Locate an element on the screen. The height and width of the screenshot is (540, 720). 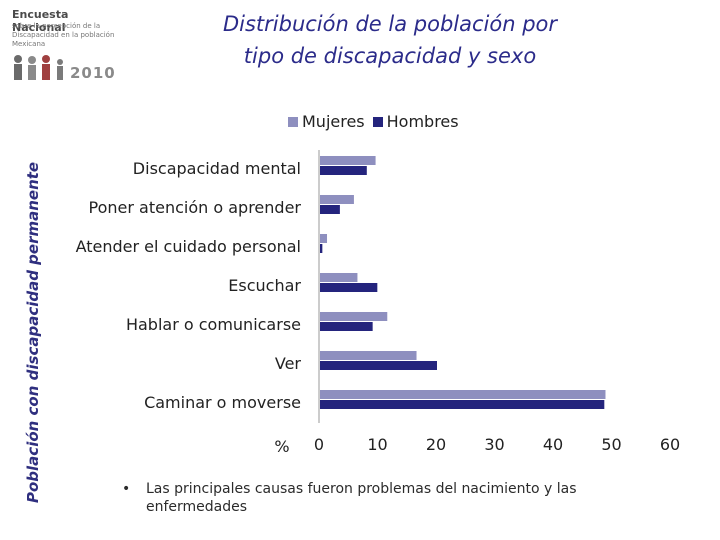
people-icon is located at coordinates (38, 67).